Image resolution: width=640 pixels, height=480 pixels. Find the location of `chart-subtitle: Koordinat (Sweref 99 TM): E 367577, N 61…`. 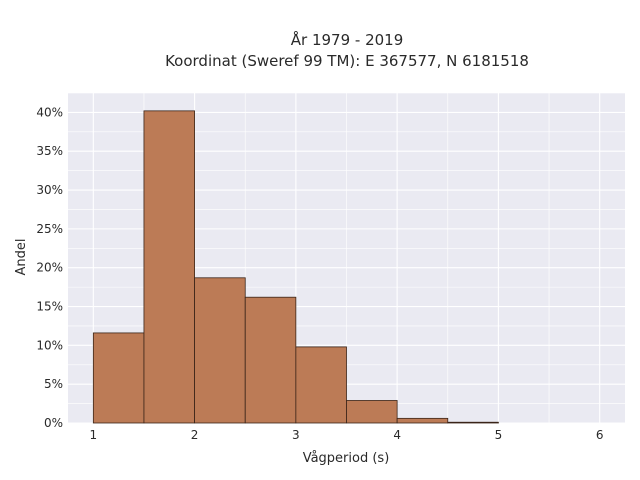

chart-subtitle: Koordinat (Sweref 99 TM): E 367577, N 61… is located at coordinates (347, 61).